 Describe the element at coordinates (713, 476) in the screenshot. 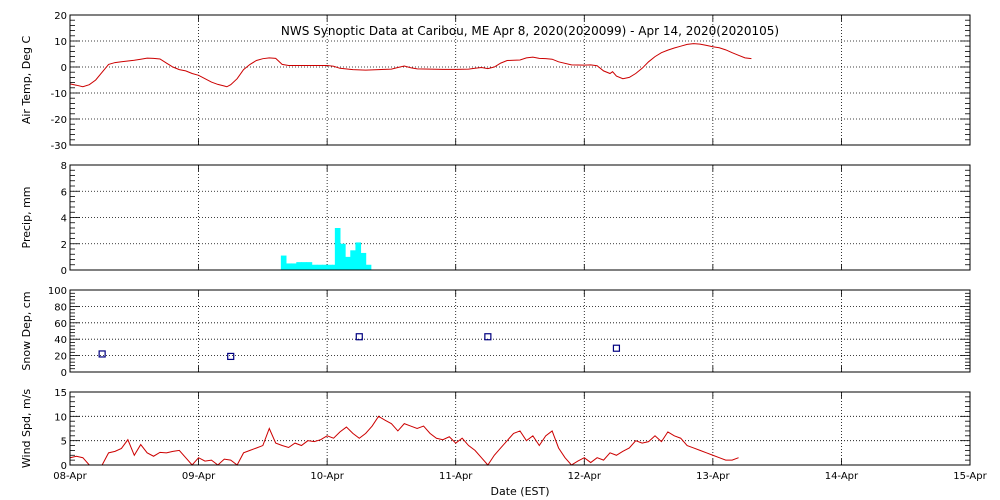

I see `x-tick-label: 13-Apr` at that location.